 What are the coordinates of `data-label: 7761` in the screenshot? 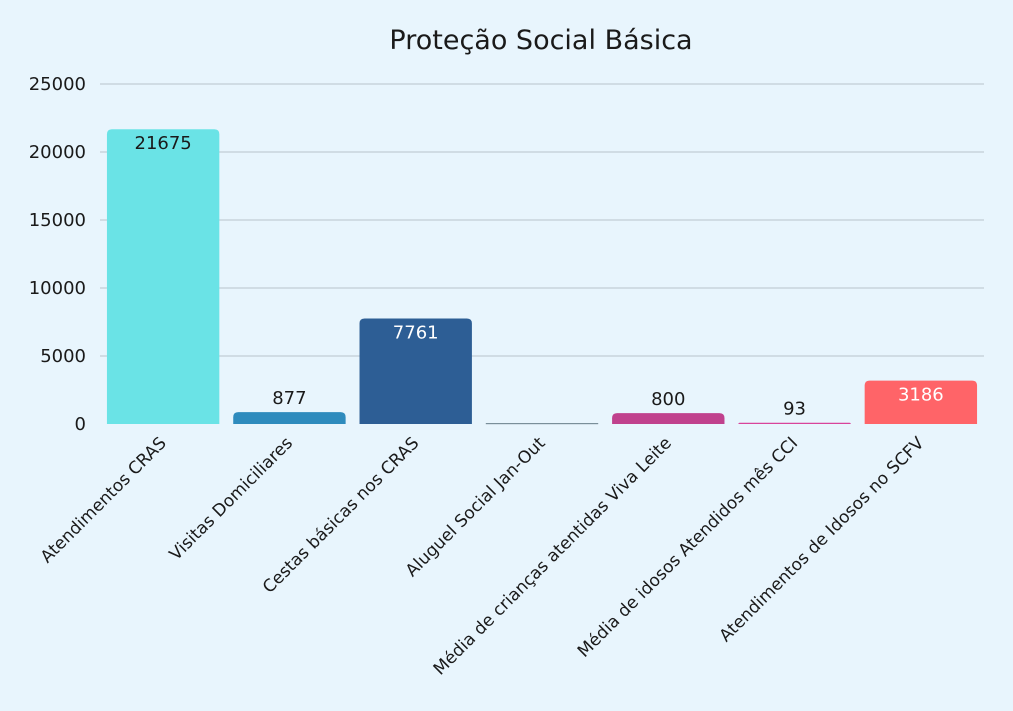 It's located at (416, 332).